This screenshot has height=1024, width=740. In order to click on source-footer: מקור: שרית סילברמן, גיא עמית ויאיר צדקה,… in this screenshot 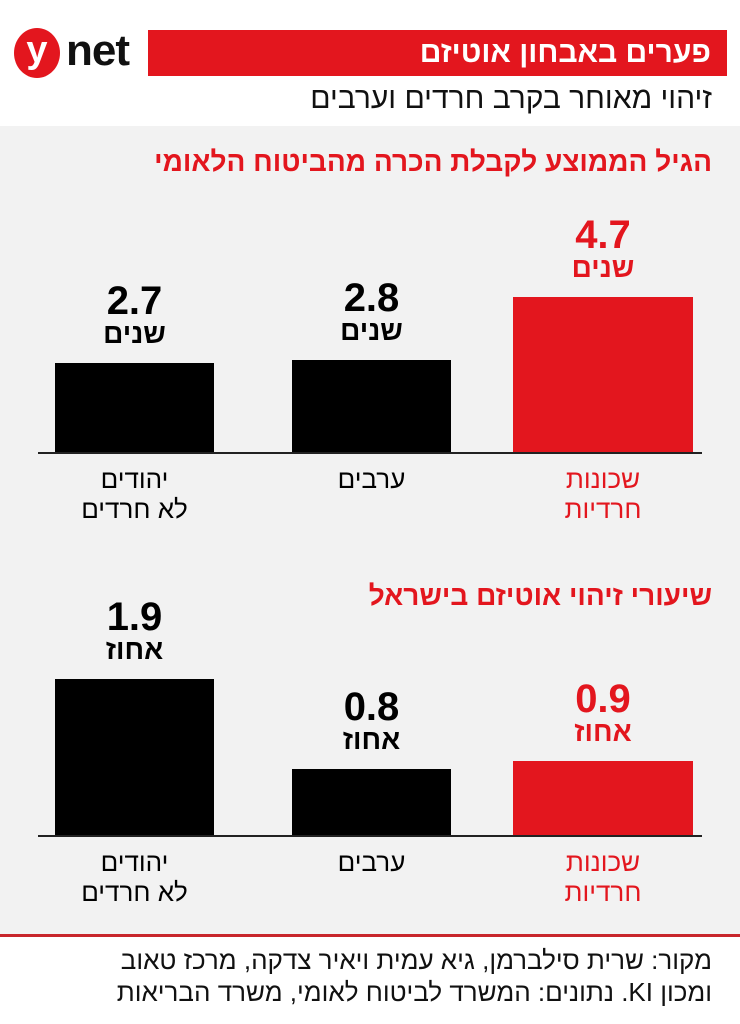, I will do `click(414, 976)`.